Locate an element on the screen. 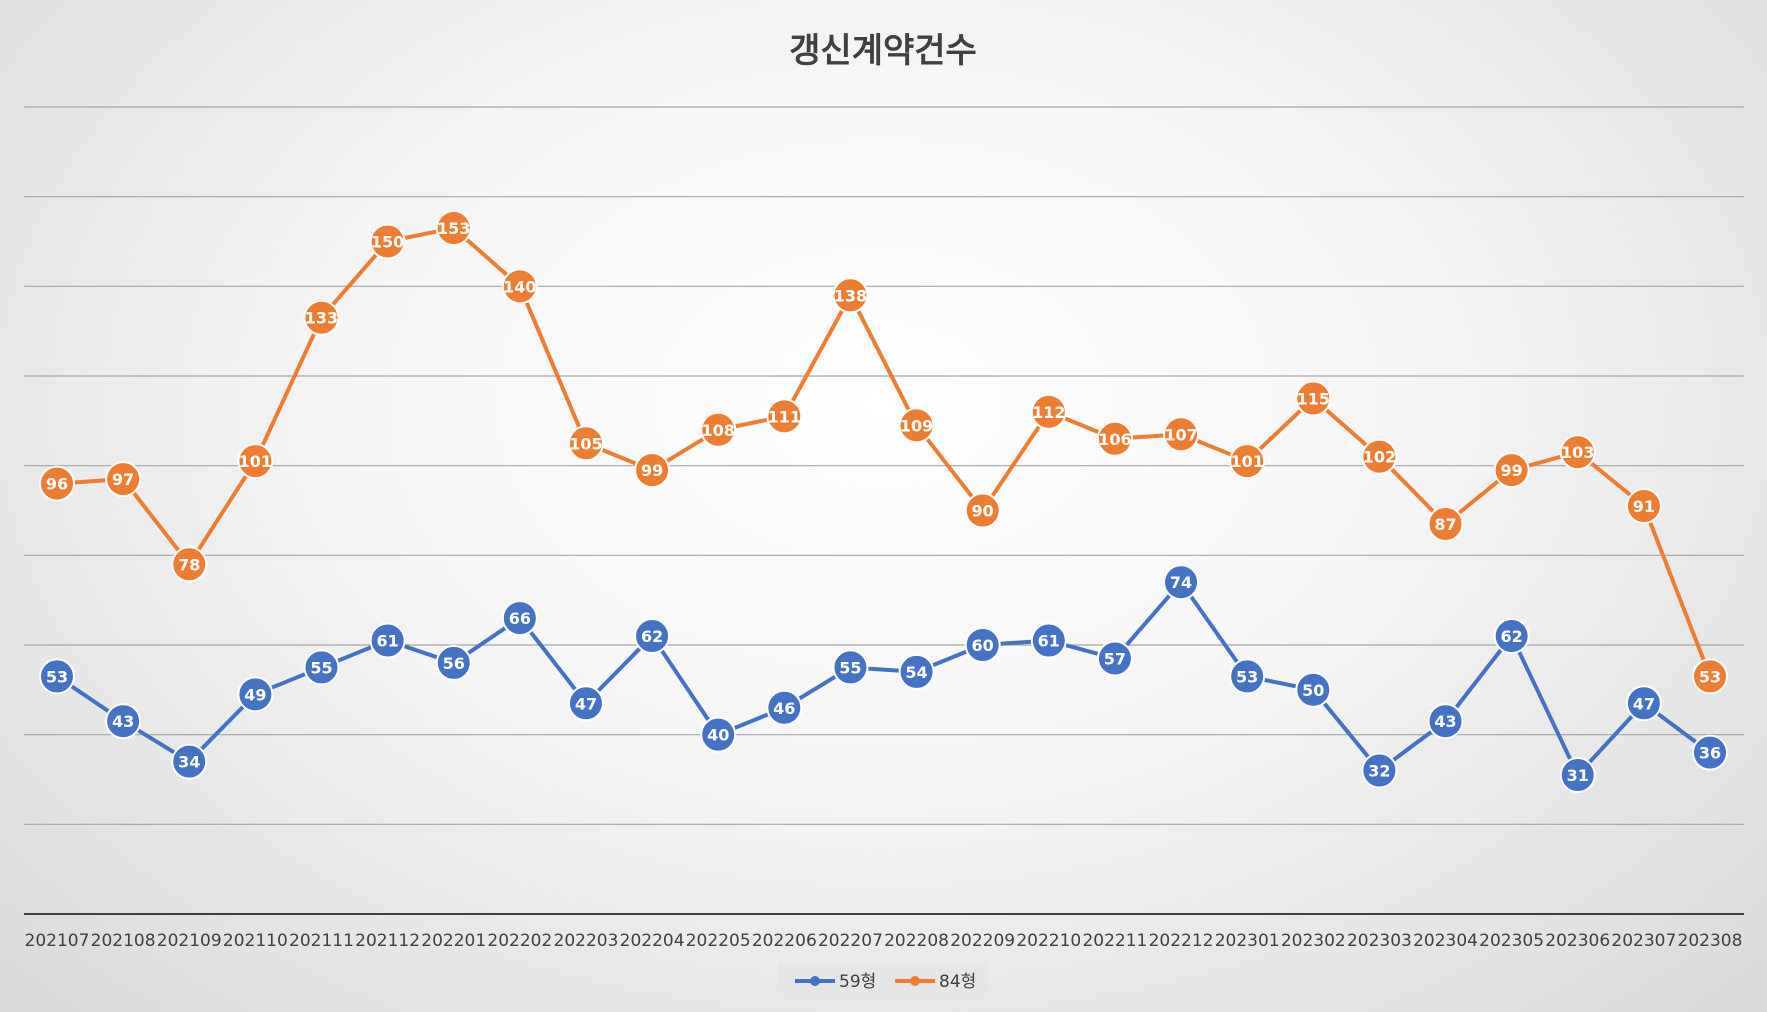  x-tick-label: 202109 is located at coordinates (189, 941).